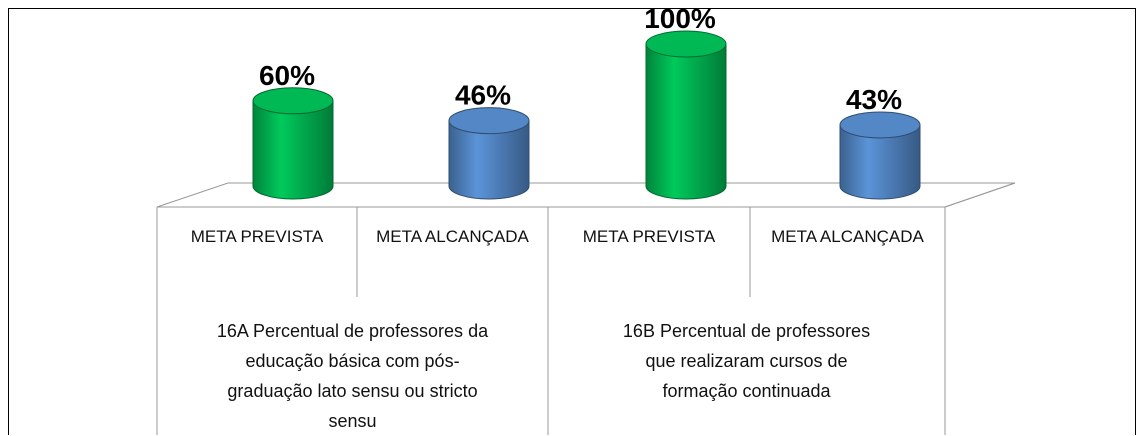 This screenshot has width=1144, height=436. What do you see at coordinates (980, 195) in the screenshot?
I see `table-line` at bounding box center [980, 195].